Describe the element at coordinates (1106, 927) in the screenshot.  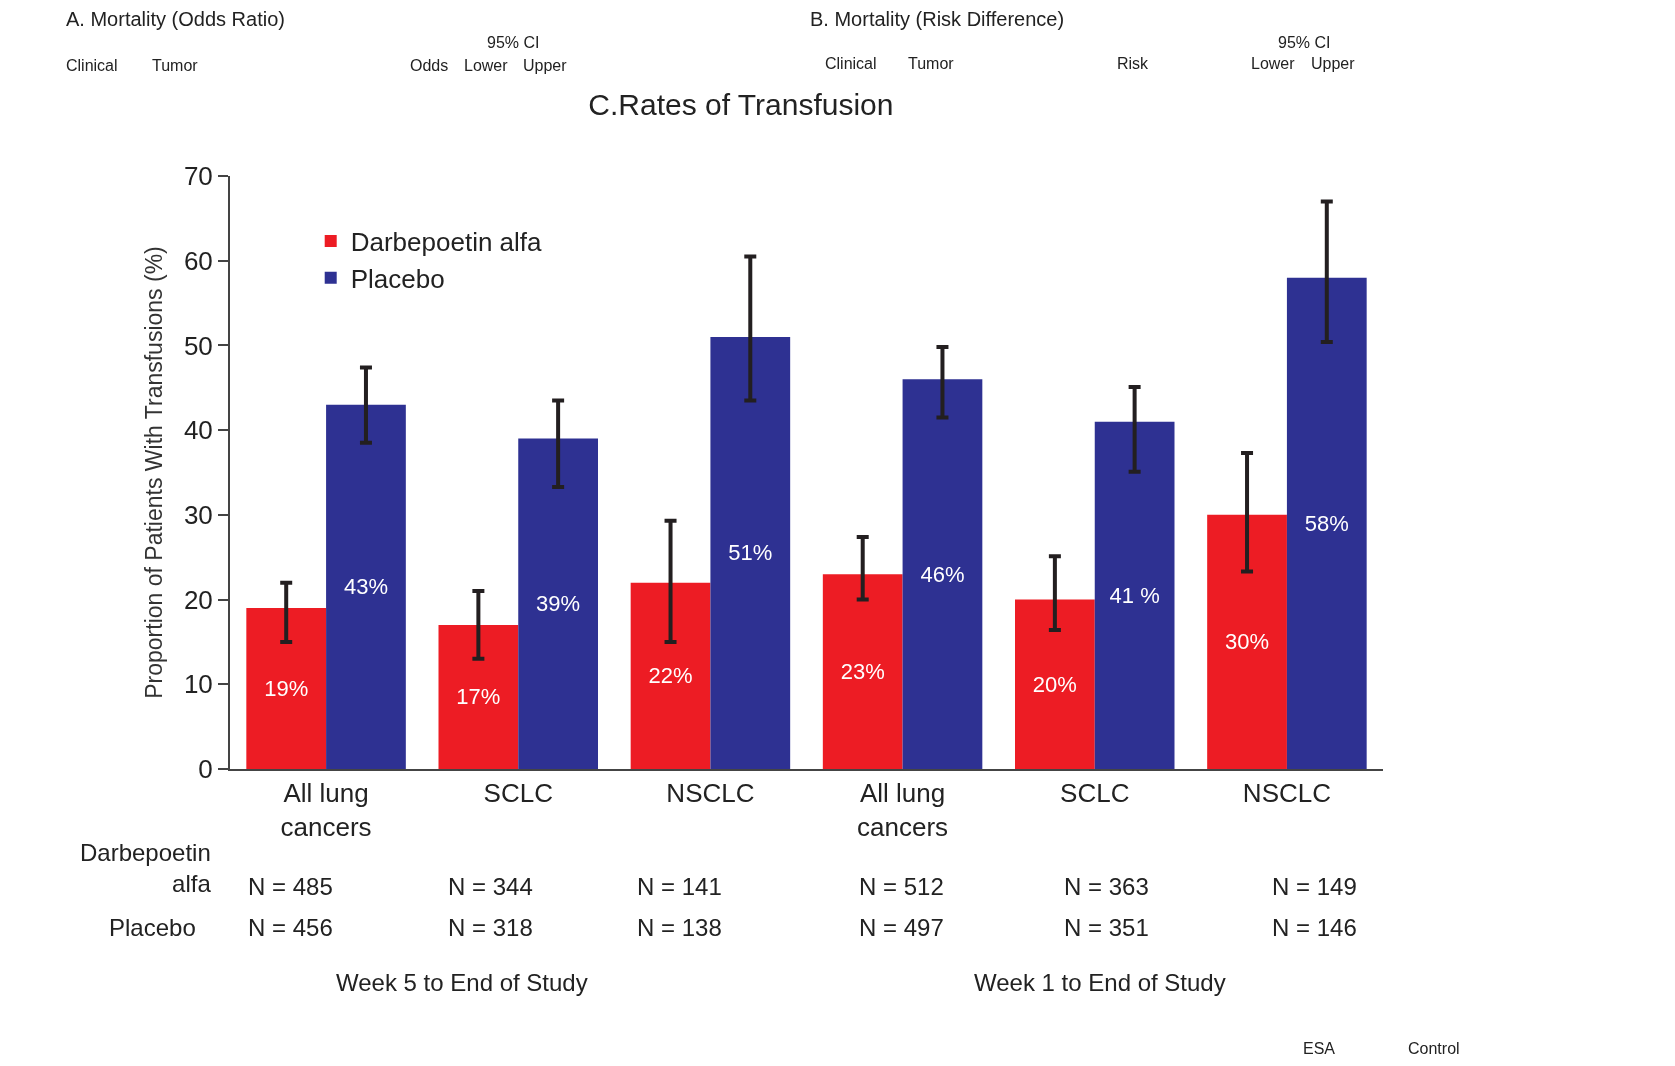
I see `text: N = 351` at that location.